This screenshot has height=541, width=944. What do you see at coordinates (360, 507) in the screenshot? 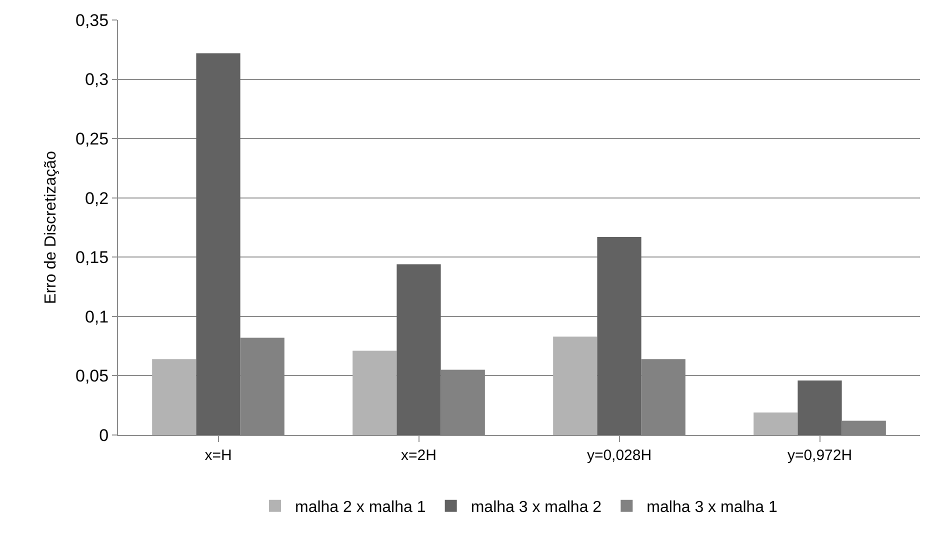
I see `legend-label: malha 2 x malha 1` at bounding box center [360, 507].